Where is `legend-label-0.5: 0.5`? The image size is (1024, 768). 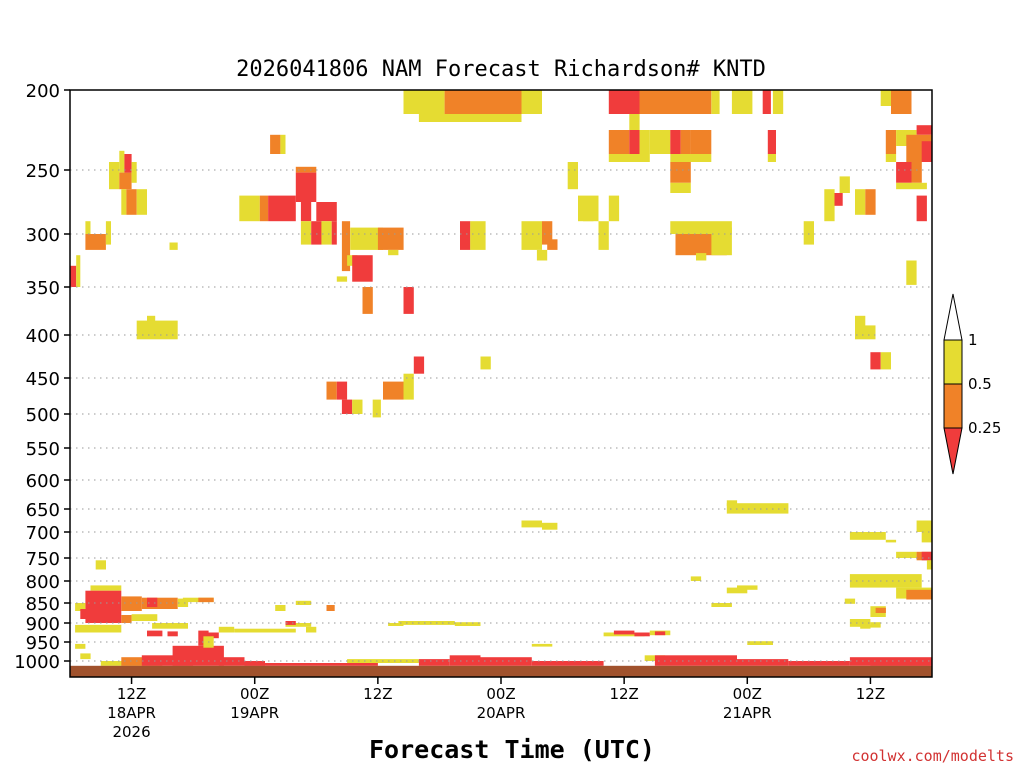 legend-label-0.5: 0.5 is located at coordinates (980, 384).